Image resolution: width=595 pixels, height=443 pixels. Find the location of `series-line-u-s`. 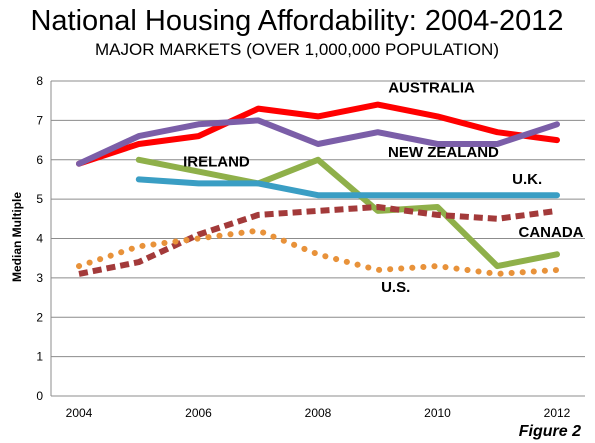

series-line-u-s is located at coordinates (318, 252).